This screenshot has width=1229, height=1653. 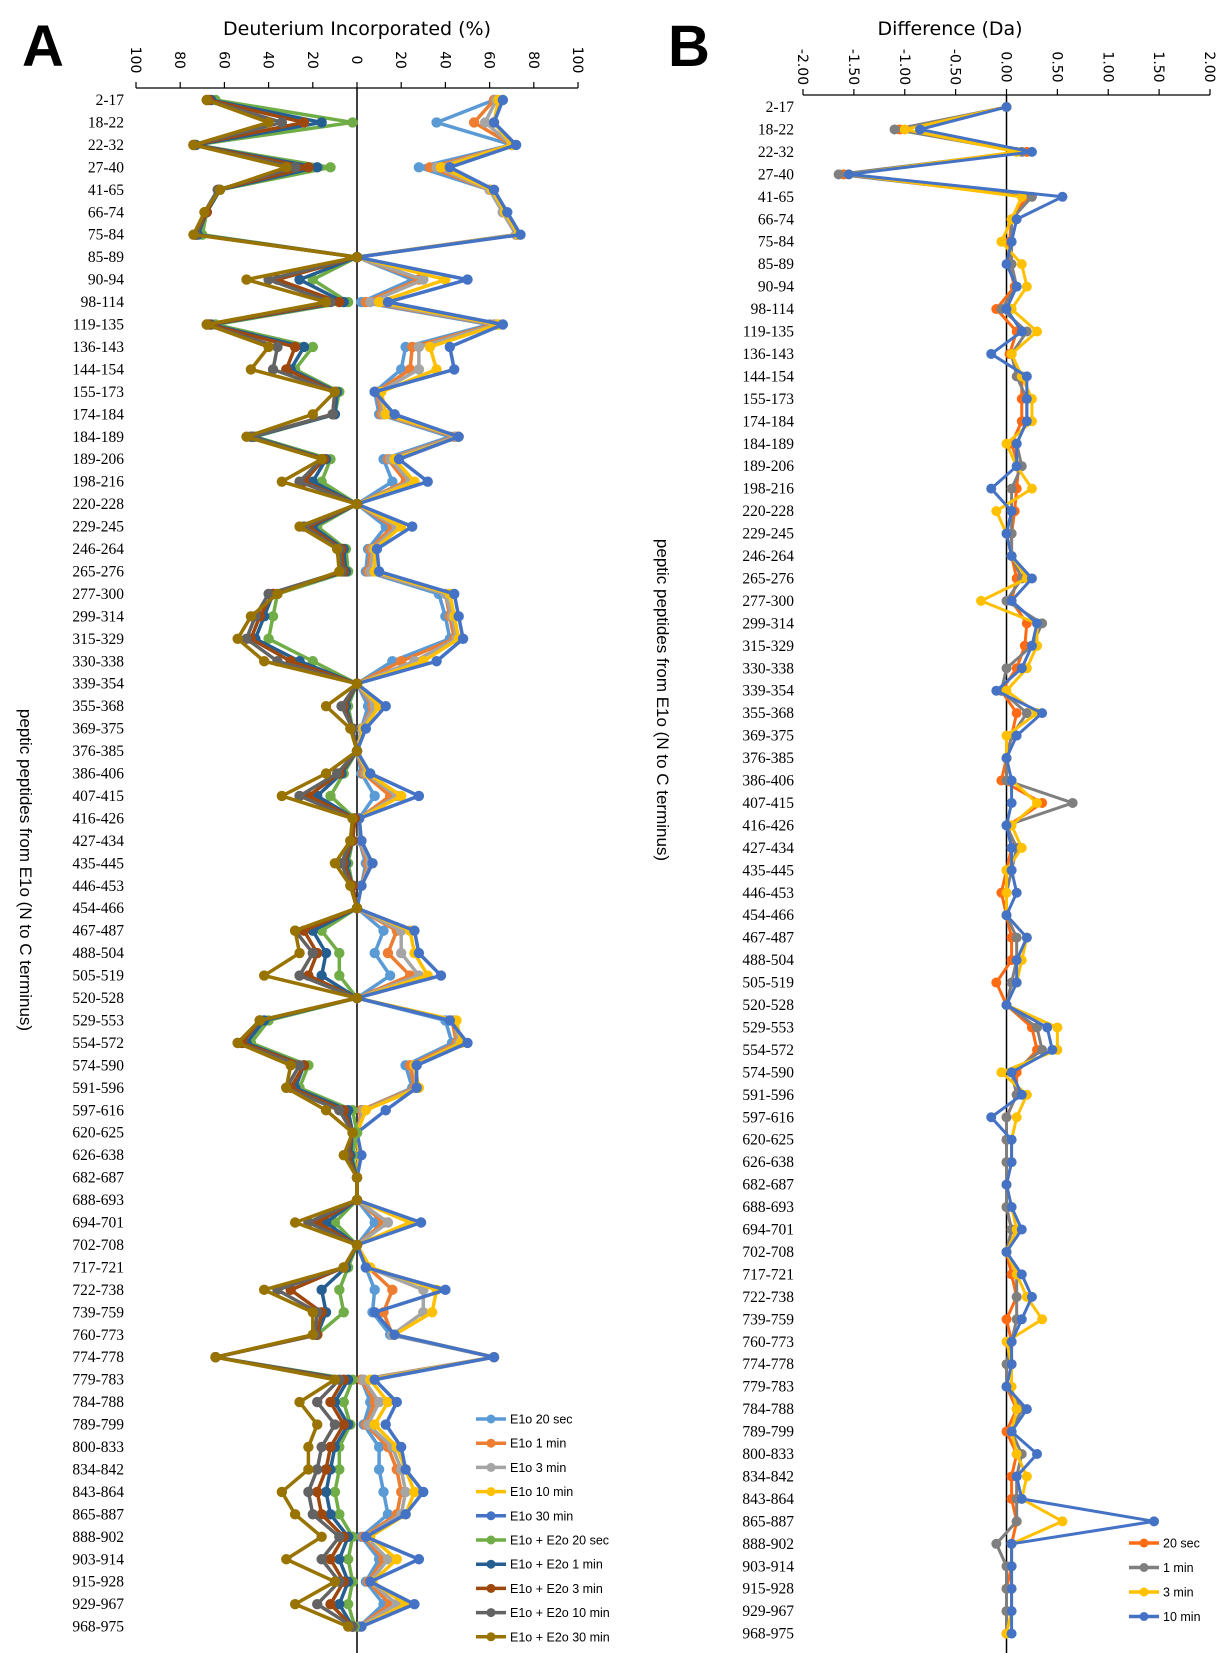 I want to click on category-label: 520-528, so click(x=768, y=1005).